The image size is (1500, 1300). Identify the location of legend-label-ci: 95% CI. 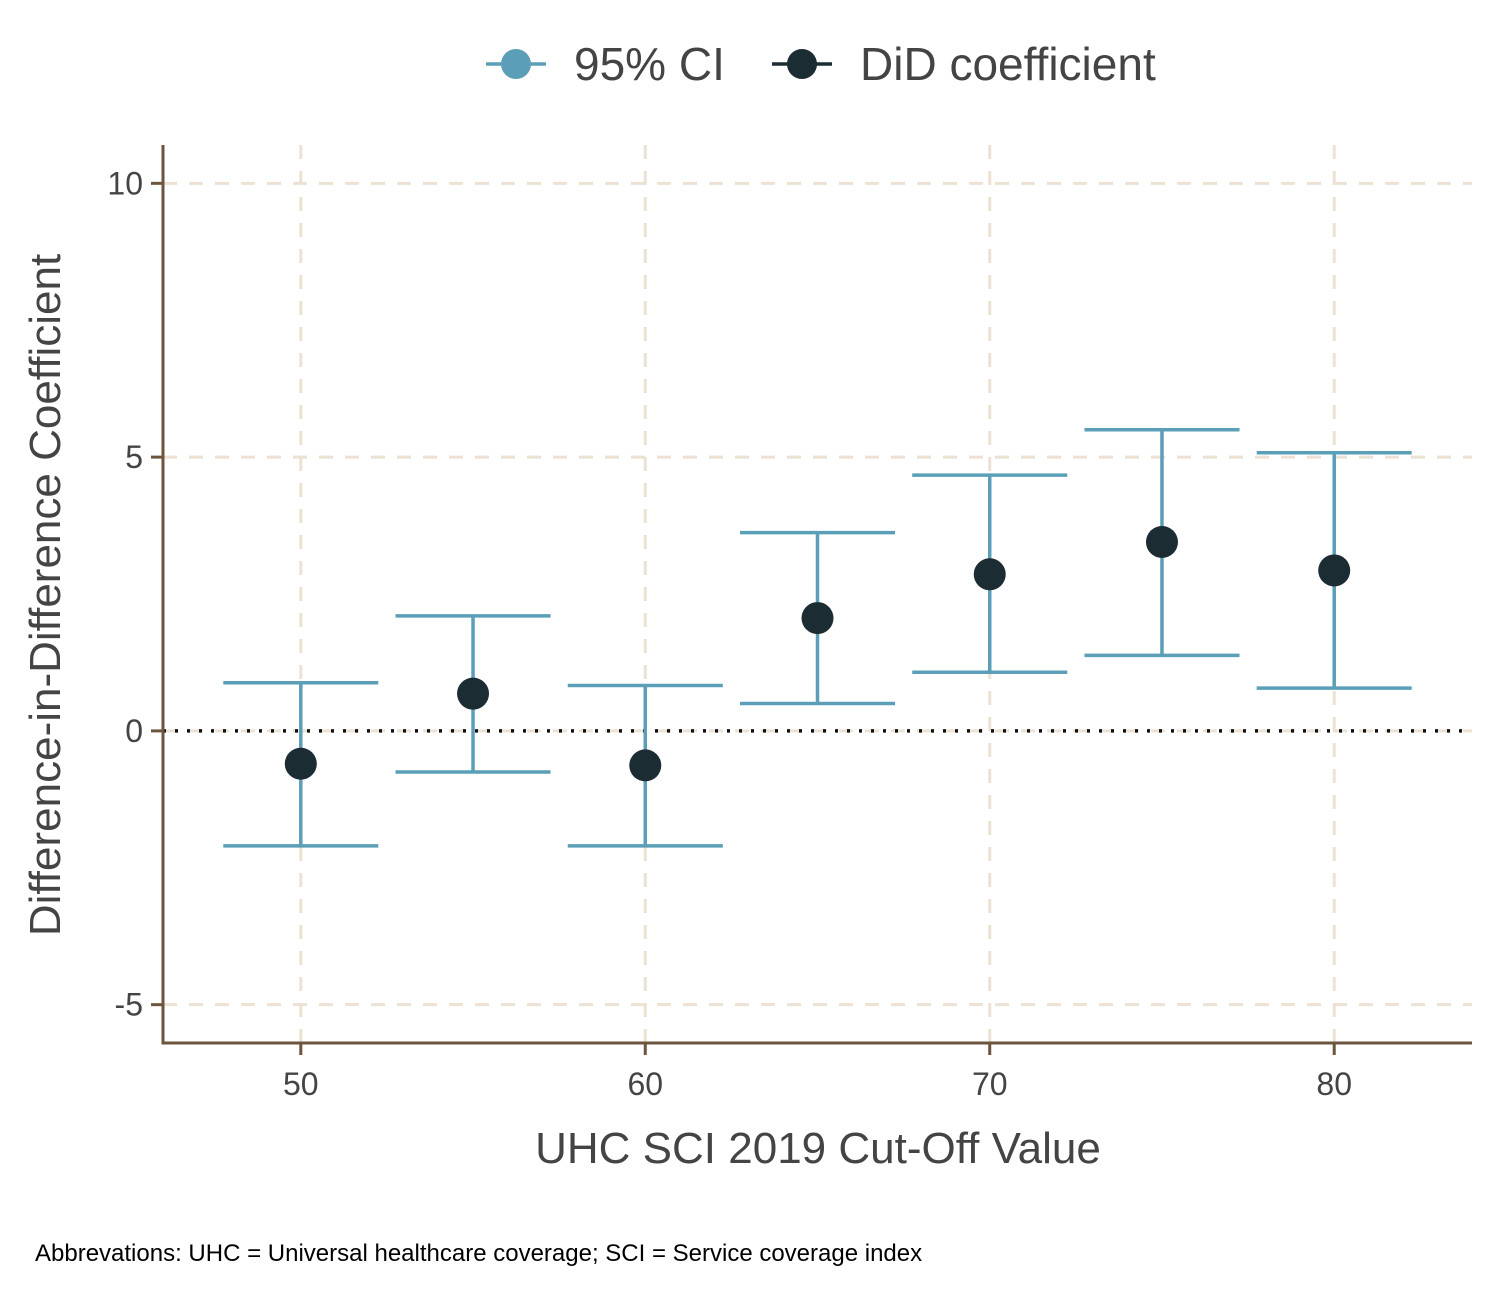
(649, 64).